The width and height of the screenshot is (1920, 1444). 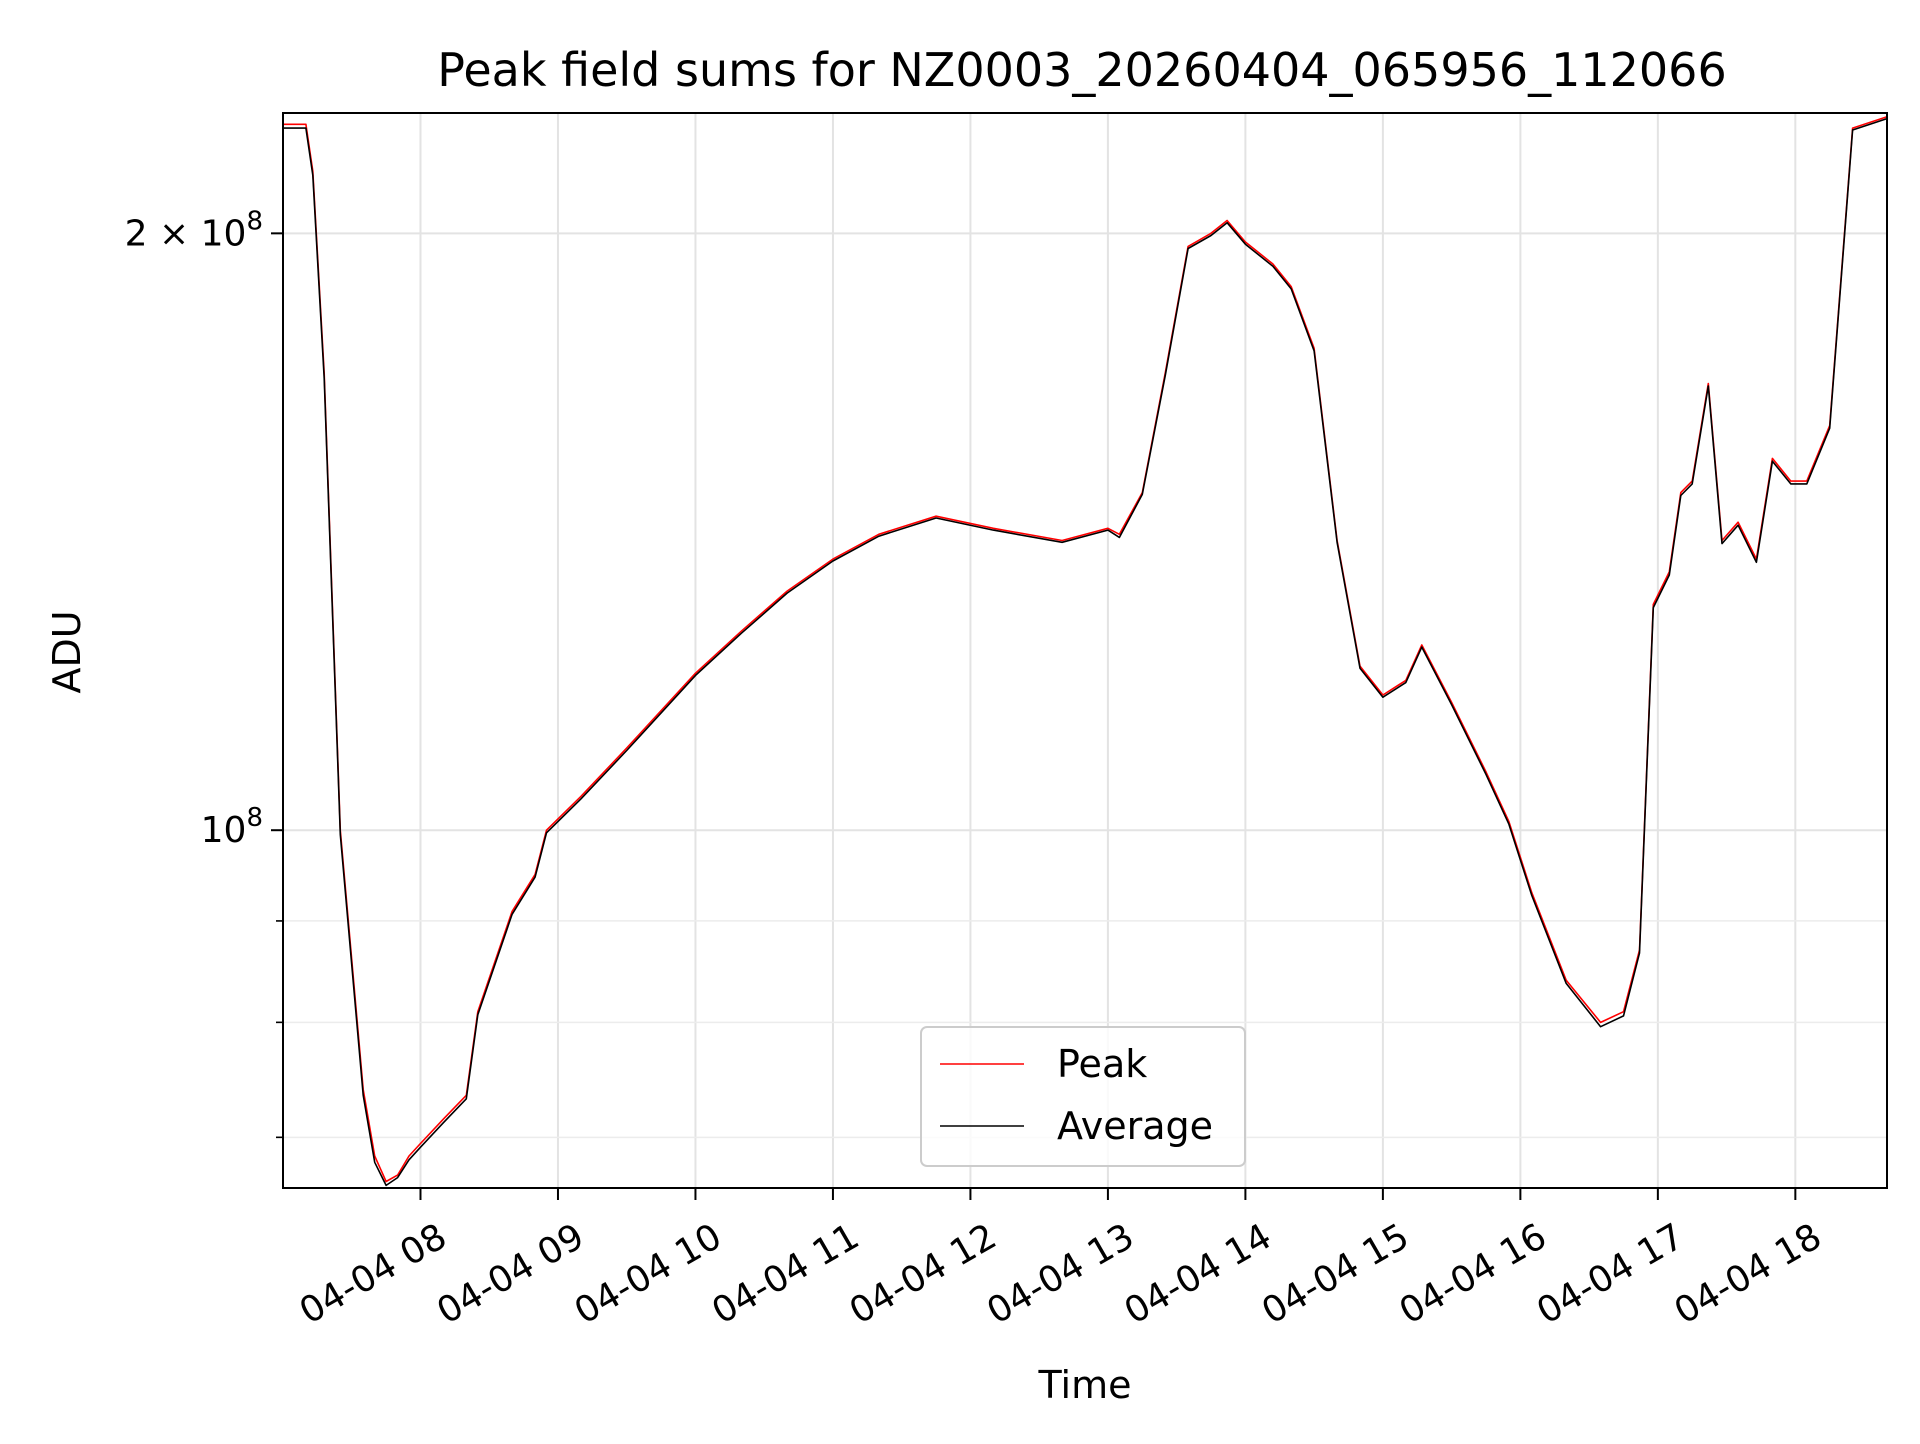 I want to click on legend-peak-label: Peak, so click(x=1102, y=1064).